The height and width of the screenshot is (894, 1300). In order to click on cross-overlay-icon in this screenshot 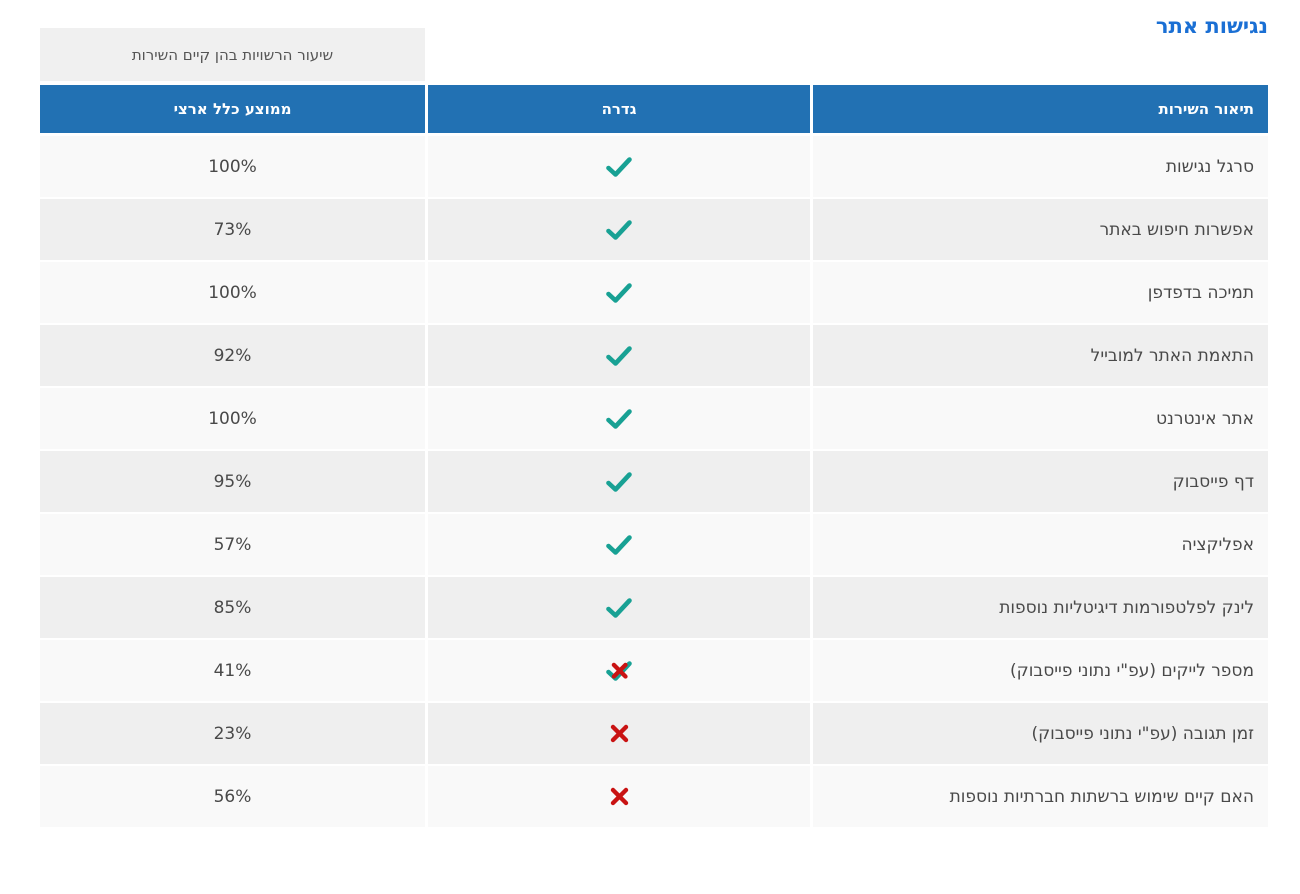, I will do `click(619, 670)`.